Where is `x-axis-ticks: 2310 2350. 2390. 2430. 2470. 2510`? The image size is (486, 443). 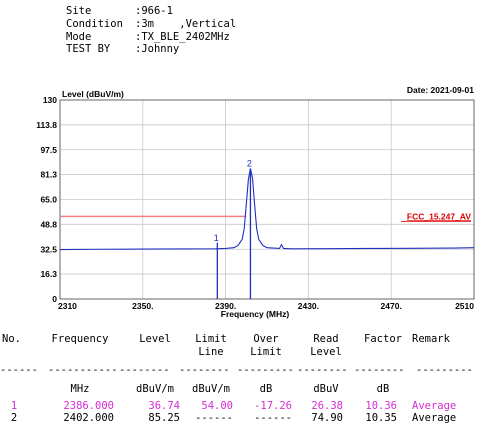 x-axis-ticks: 2310 2350. 2390. 2430. 2470. 2510 is located at coordinates (266, 306).